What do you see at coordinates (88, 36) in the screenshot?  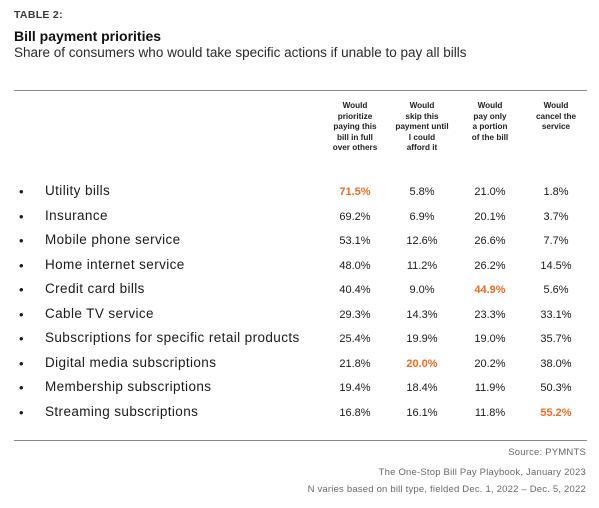 I see `table-title: Bill payment priorities` at bounding box center [88, 36].